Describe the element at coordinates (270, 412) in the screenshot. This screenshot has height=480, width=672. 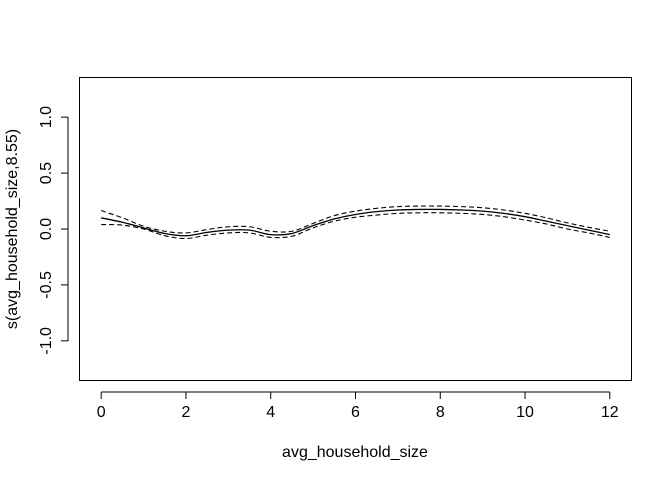
I see `x-tick-label: 4` at that location.